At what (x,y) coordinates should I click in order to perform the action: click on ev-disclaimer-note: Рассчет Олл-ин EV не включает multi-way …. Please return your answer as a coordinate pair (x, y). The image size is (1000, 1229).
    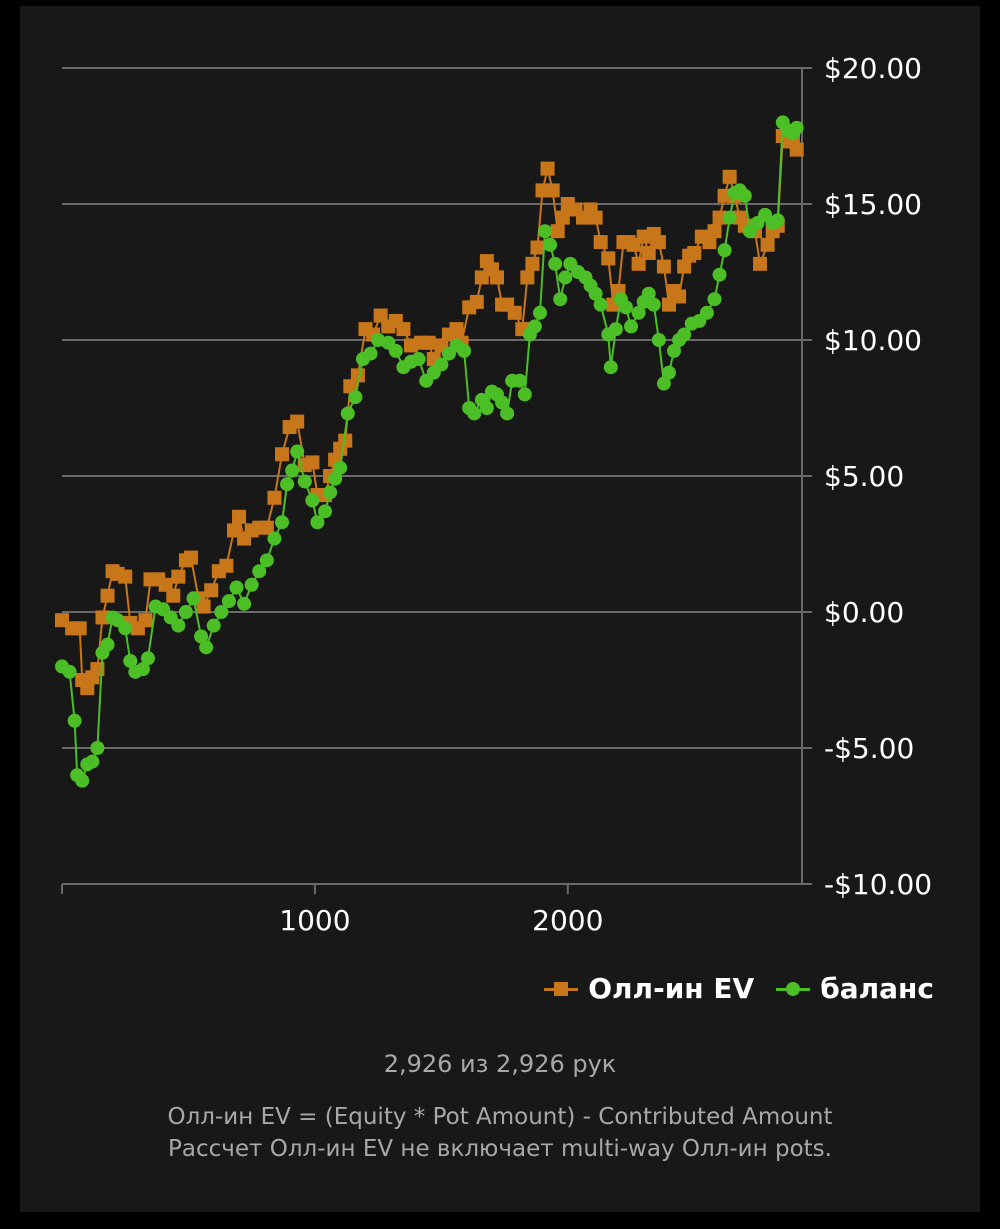
    Looking at the image, I should click on (500, 1149).